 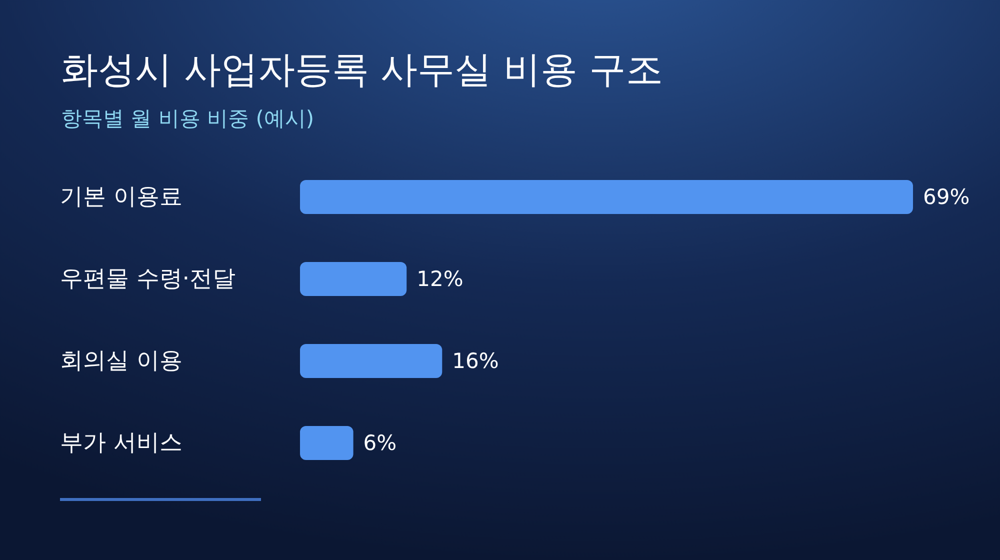 I want to click on chart-subtitle: 항목별 월 비용 비중 (예시), so click(x=187, y=118).